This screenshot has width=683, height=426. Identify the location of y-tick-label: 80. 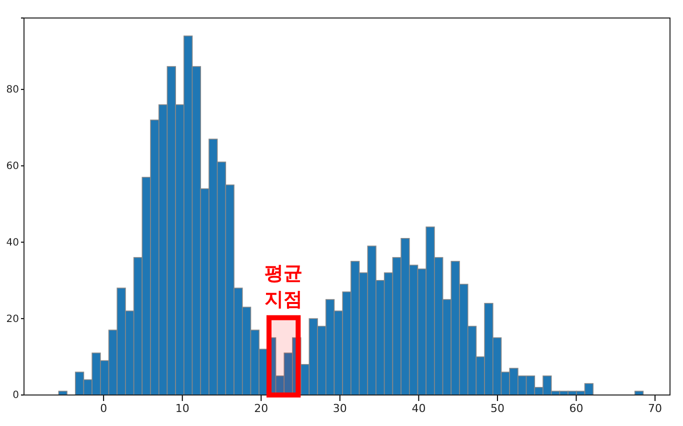
(12, 90).